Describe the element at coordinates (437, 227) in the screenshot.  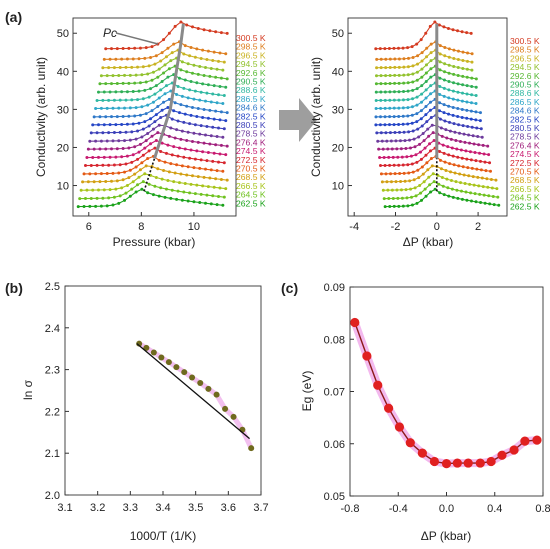
I see `xtick-label: 0` at that location.